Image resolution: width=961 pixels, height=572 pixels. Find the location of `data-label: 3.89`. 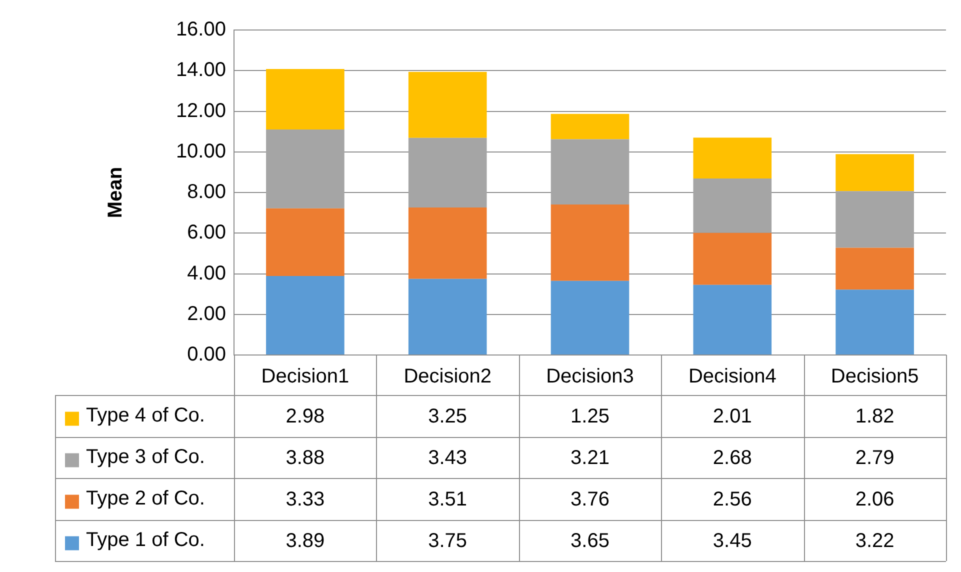

data-label: 3.89 is located at coordinates (305, 541).